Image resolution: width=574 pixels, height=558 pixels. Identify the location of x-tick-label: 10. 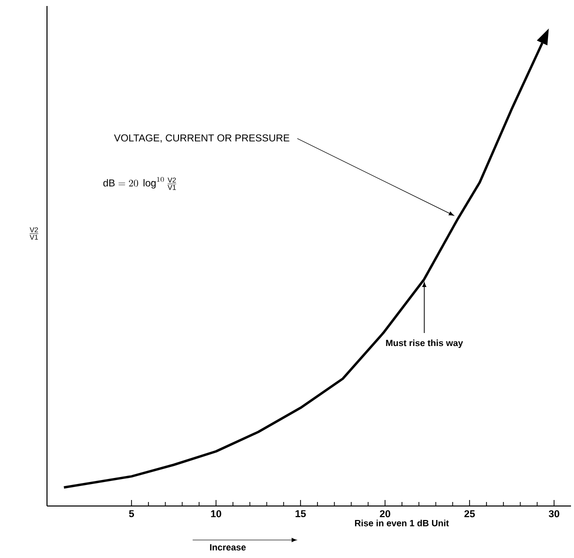
(216, 514).